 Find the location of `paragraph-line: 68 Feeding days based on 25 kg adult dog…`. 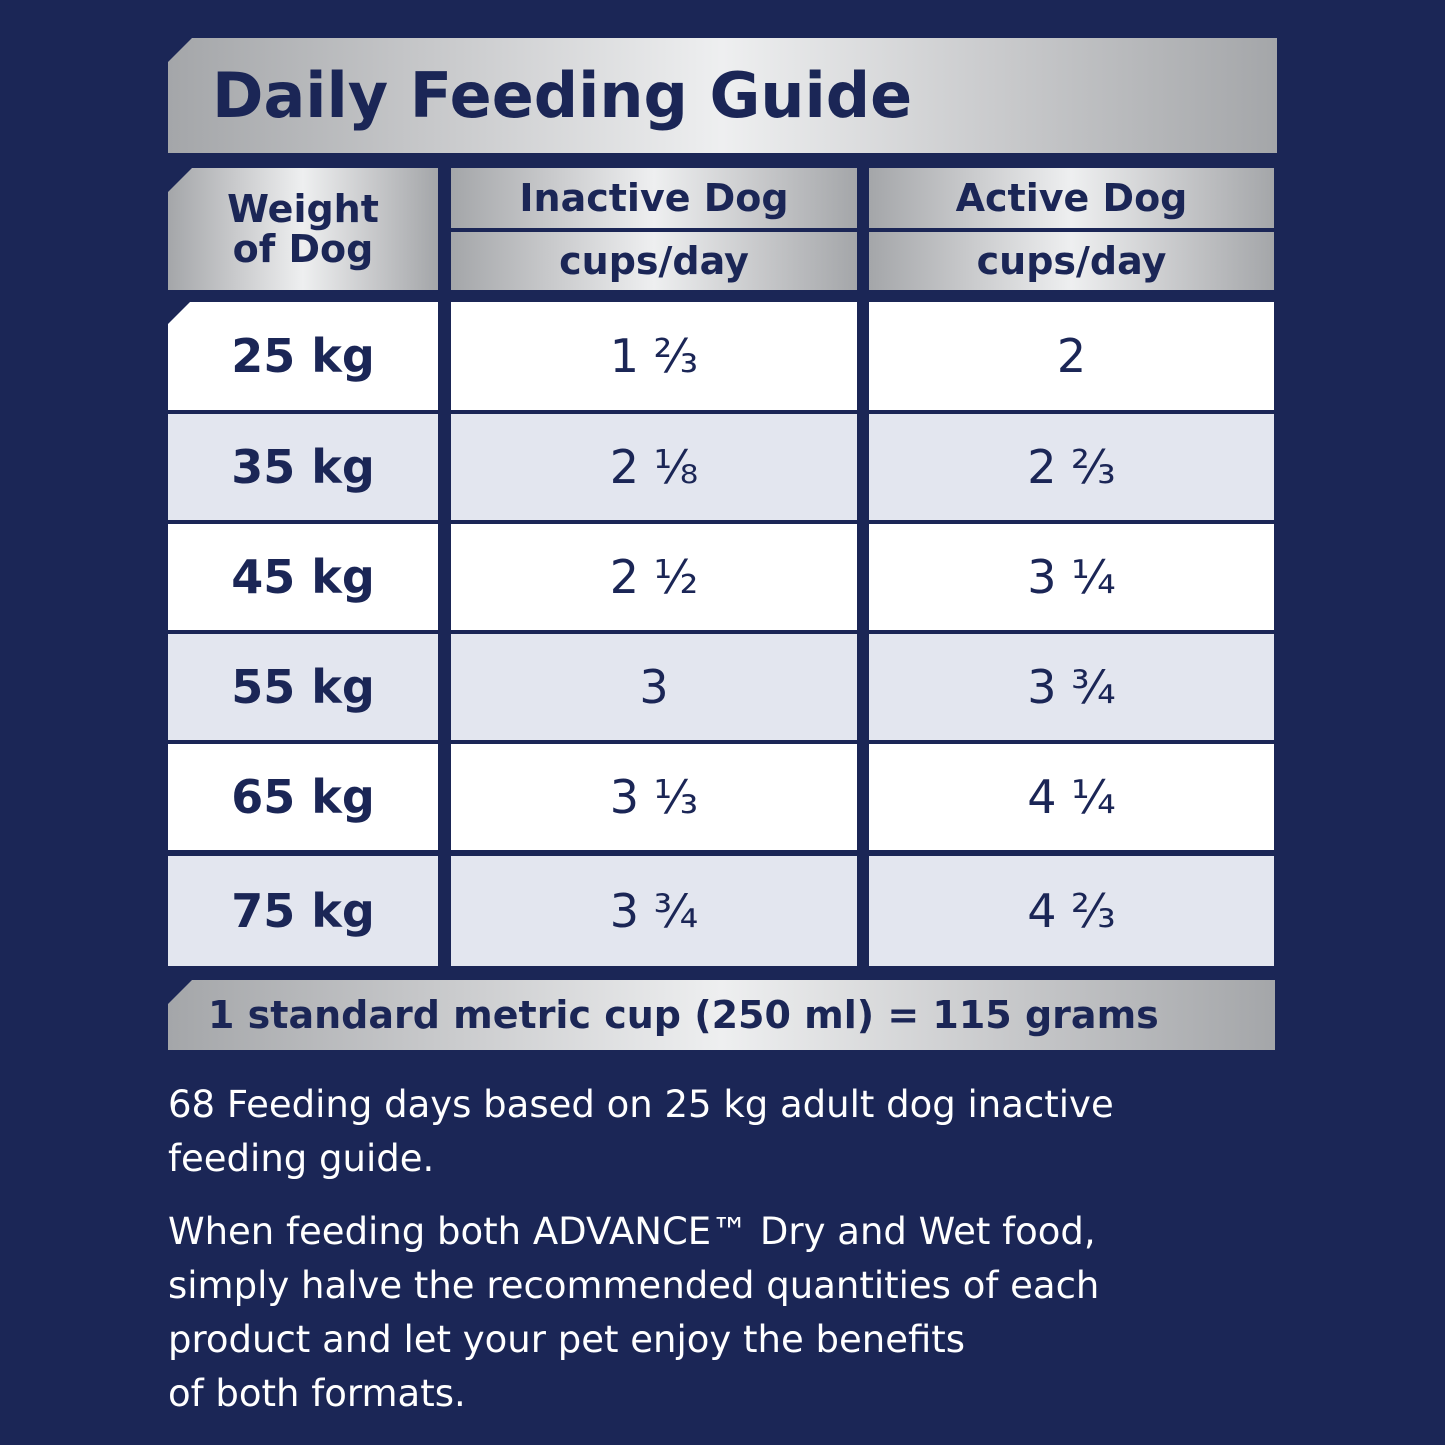

paragraph-line: 68 Feeding days based on 25 kg adult dog… is located at coordinates (641, 1104).